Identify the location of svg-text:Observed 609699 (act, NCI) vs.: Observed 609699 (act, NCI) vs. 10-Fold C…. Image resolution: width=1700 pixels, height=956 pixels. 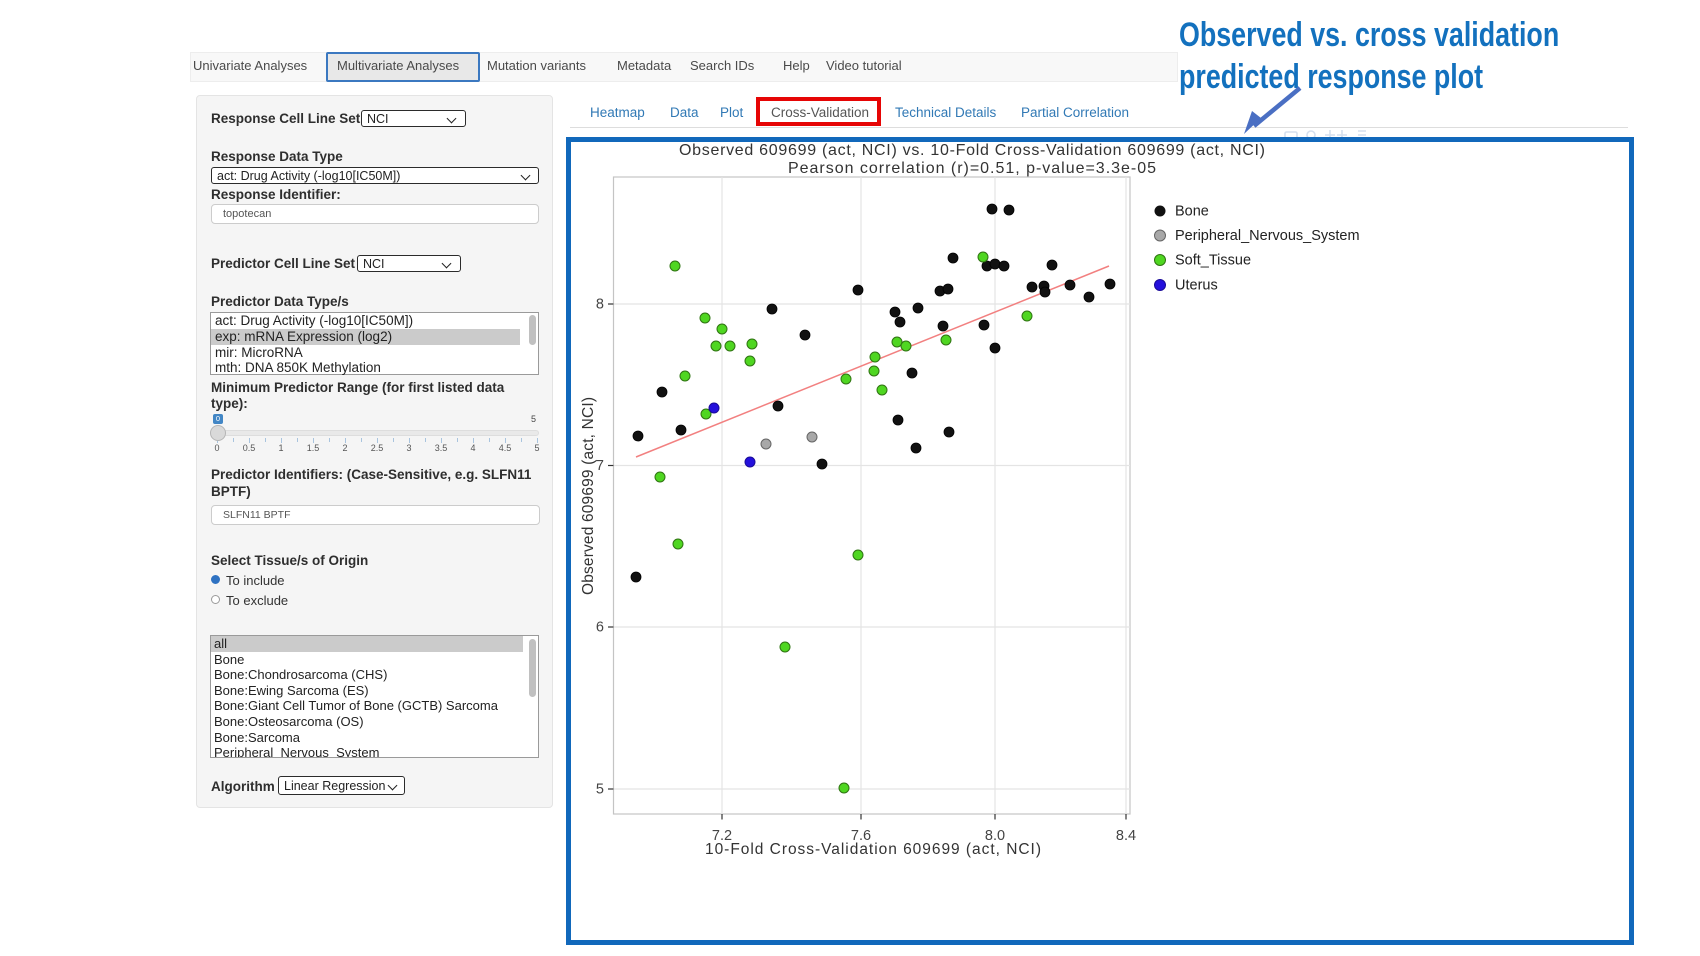
(972, 150).